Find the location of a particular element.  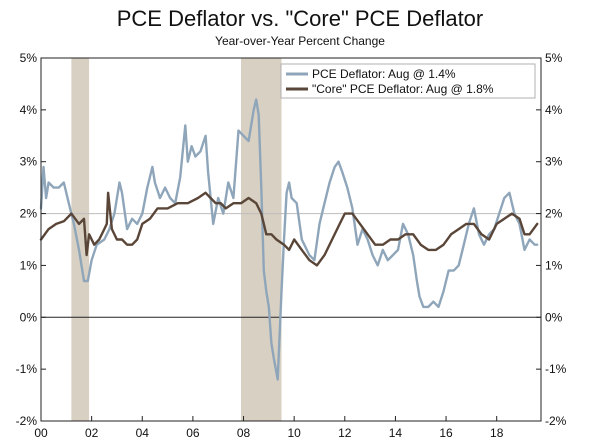

x-tick-label: 16 is located at coordinates (446, 433).